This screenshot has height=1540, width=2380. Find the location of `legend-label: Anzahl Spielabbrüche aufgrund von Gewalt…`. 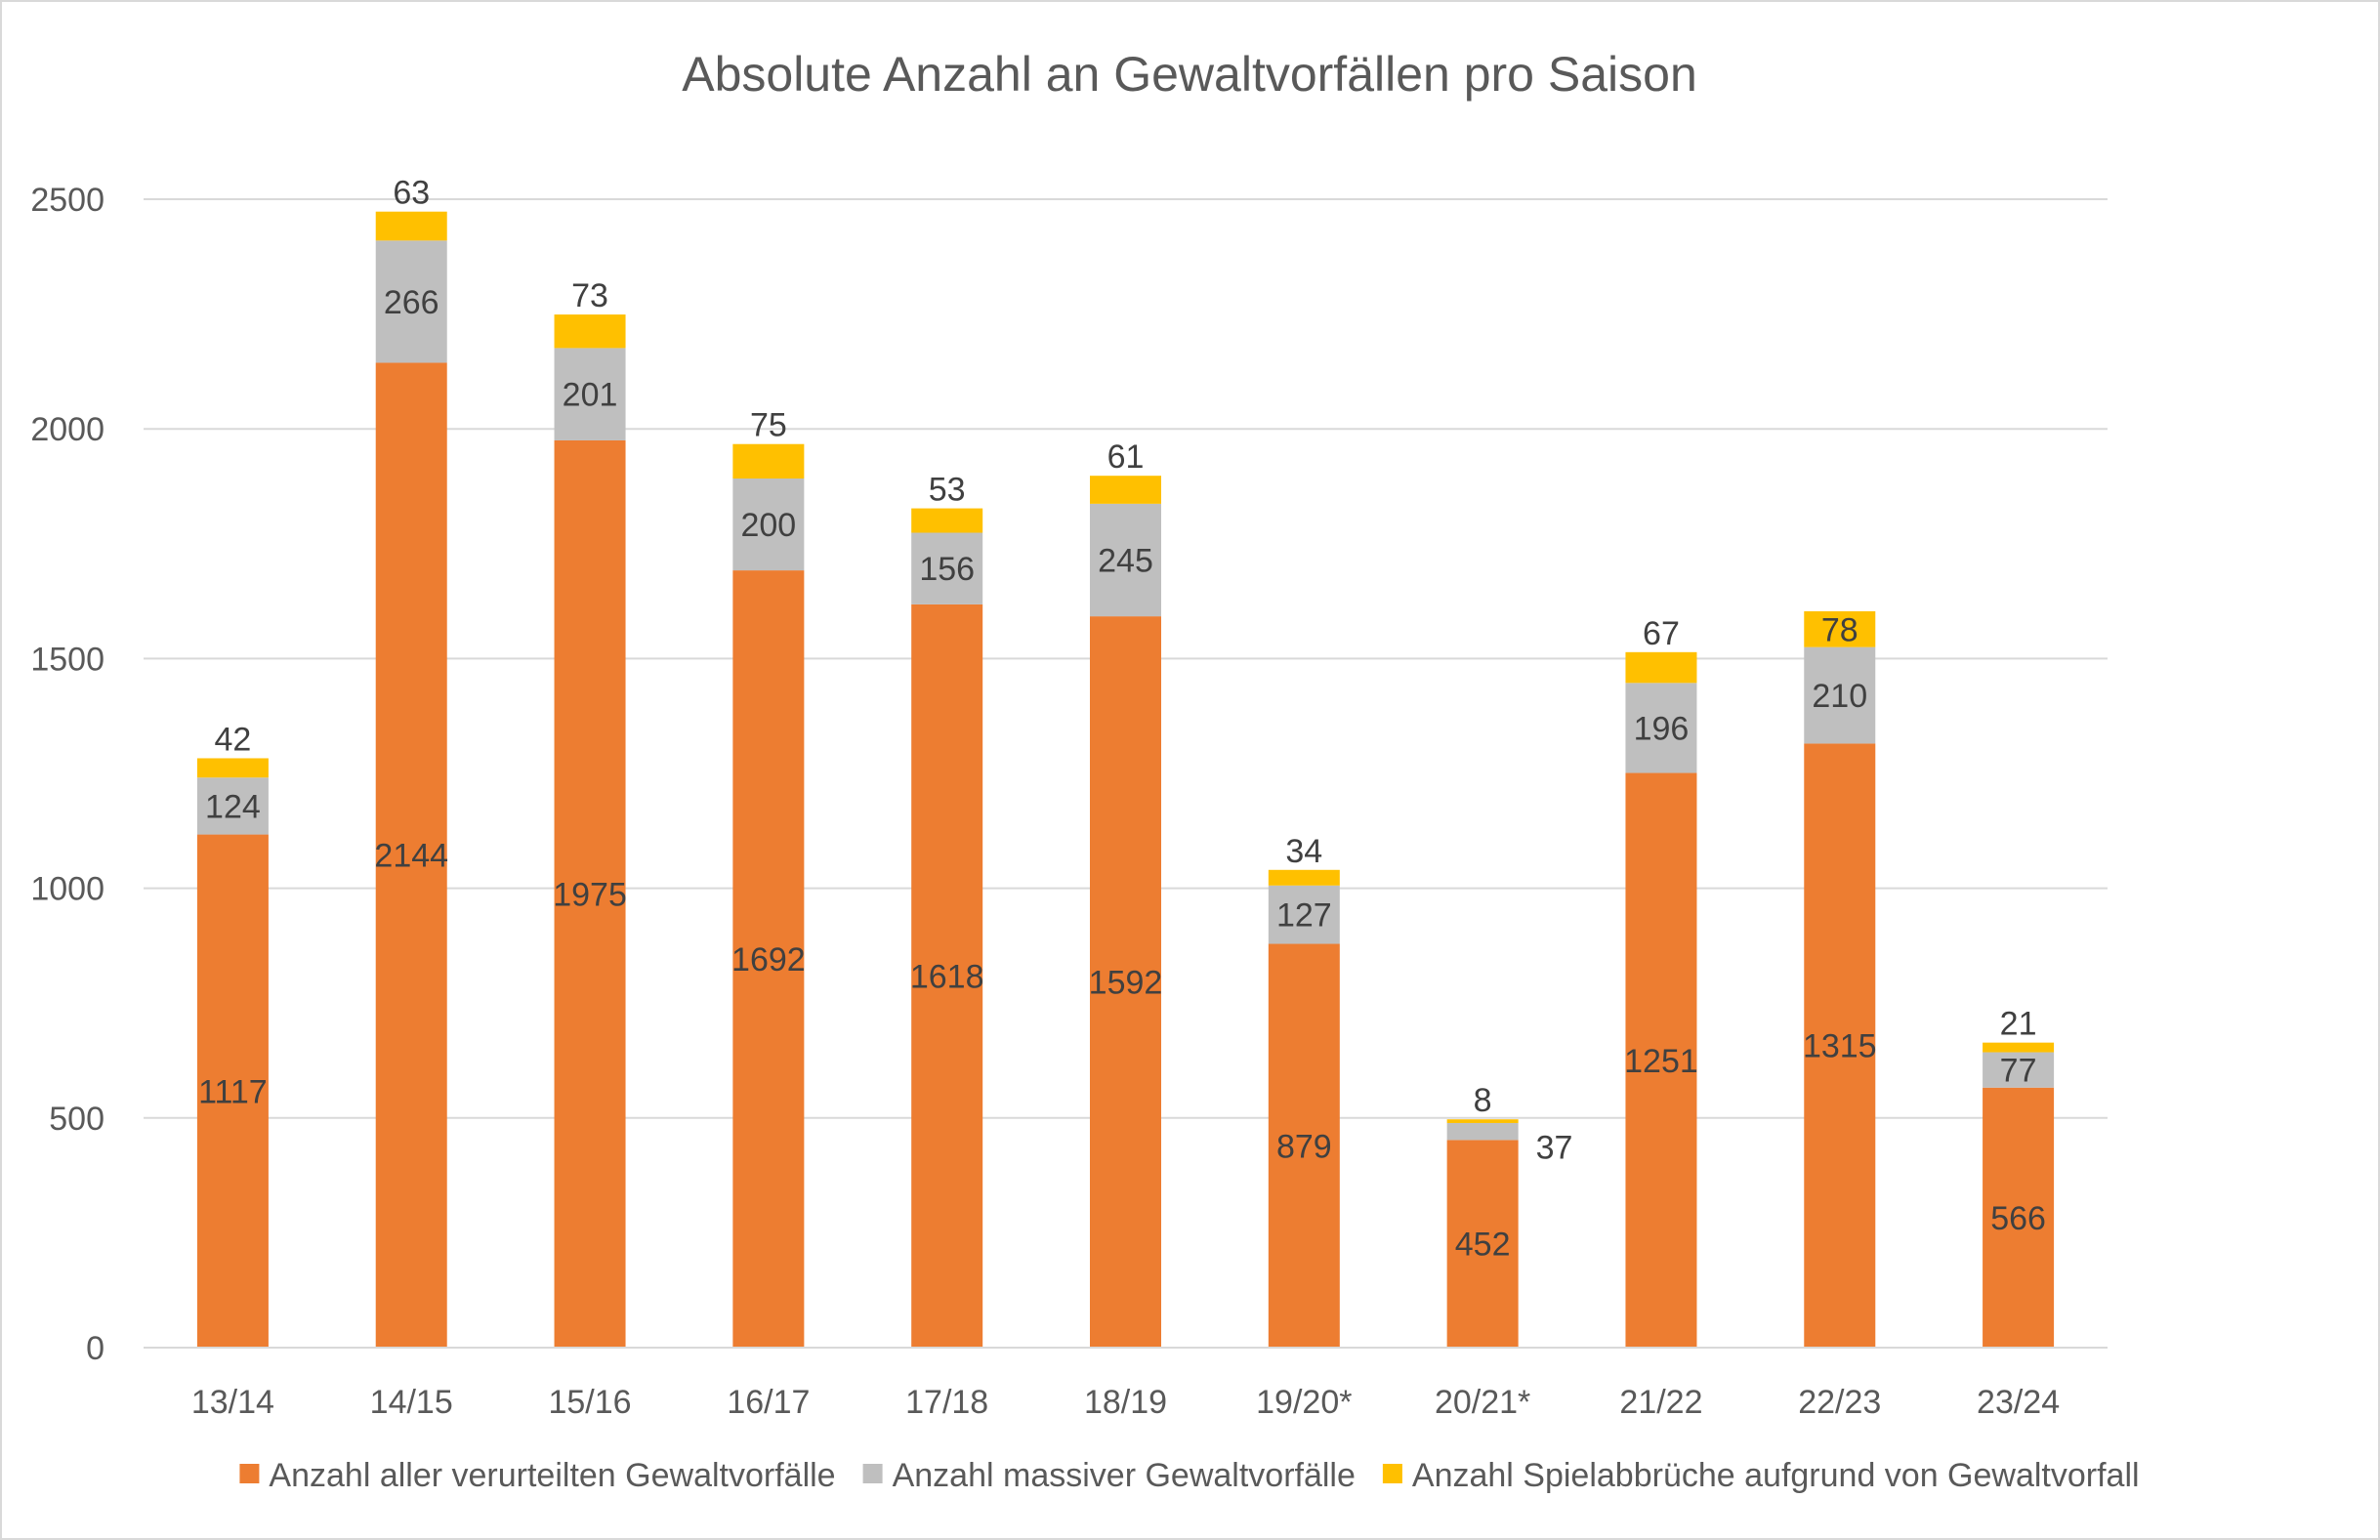

legend-label: Anzahl Spielabbrüche aufgrund von Gewalt… is located at coordinates (1776, 1475).